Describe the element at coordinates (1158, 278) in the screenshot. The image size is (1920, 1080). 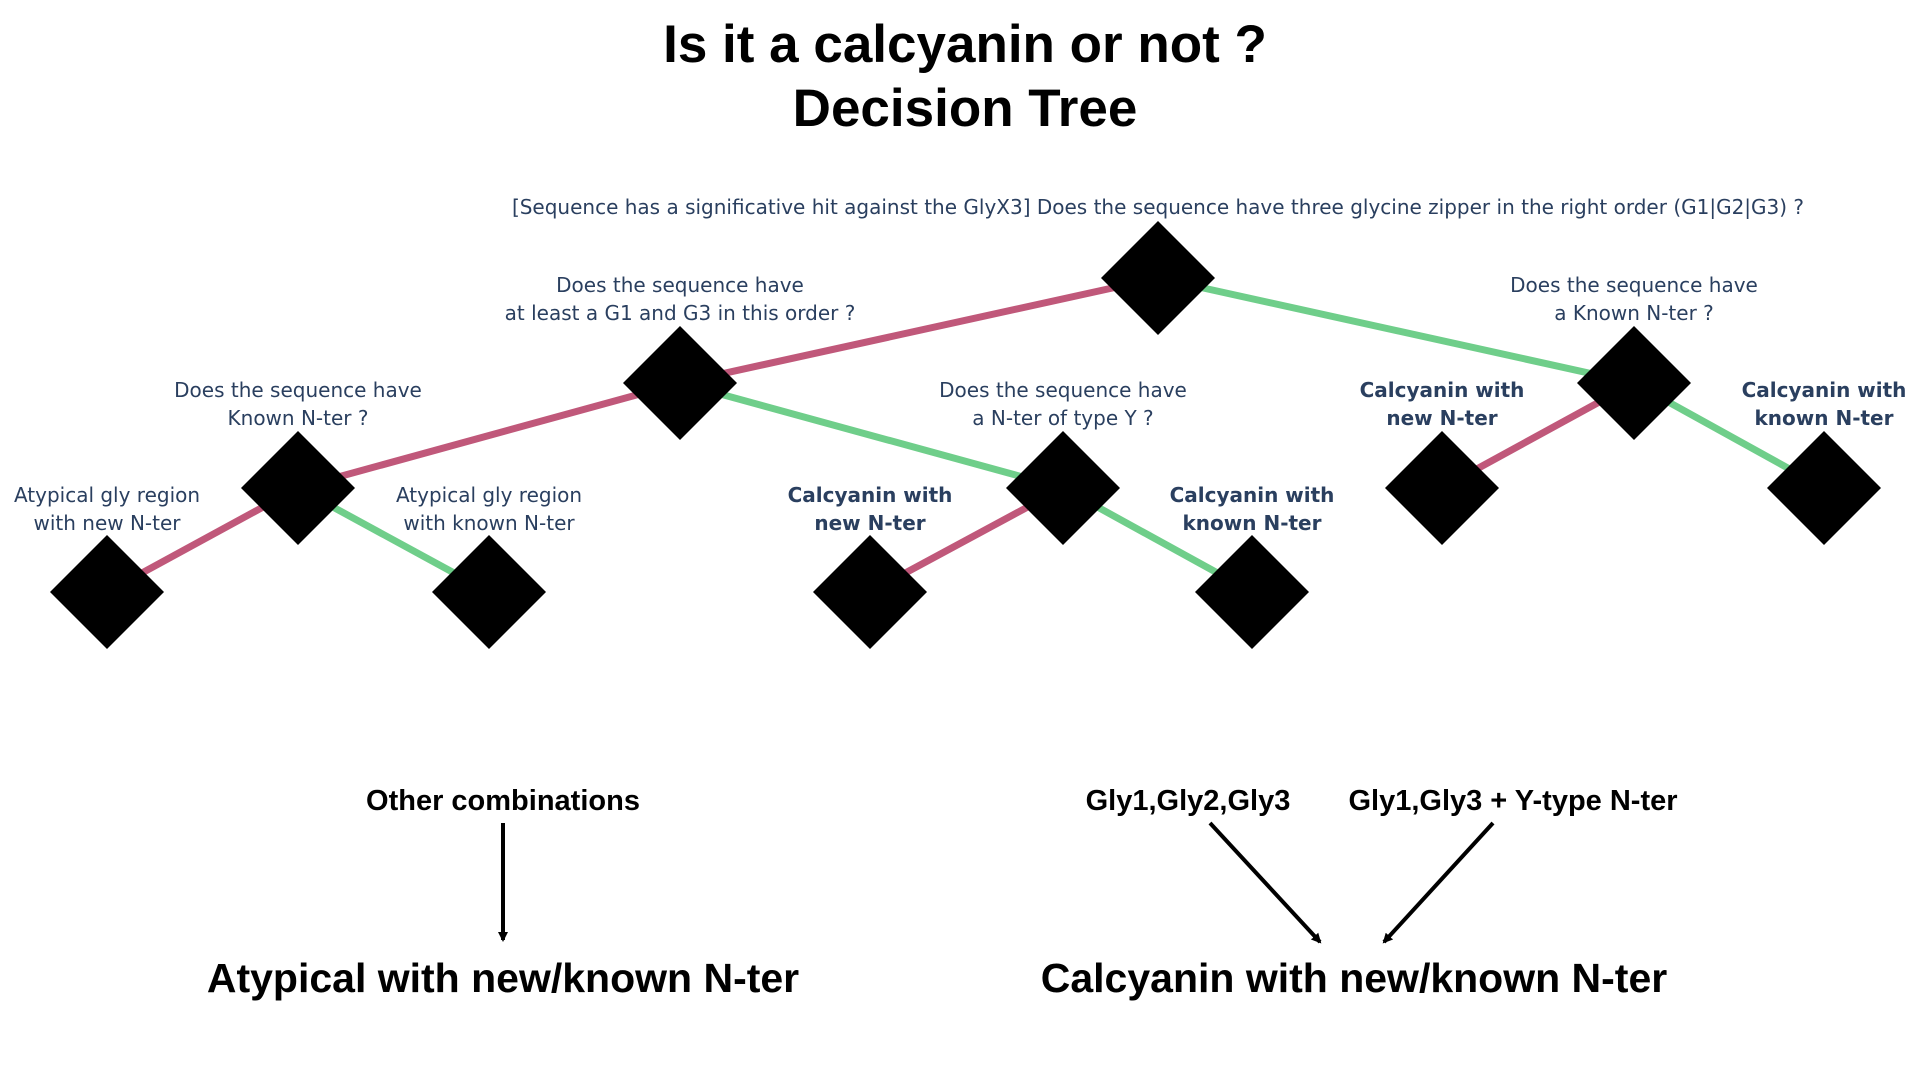
I see `node-root` at that location.